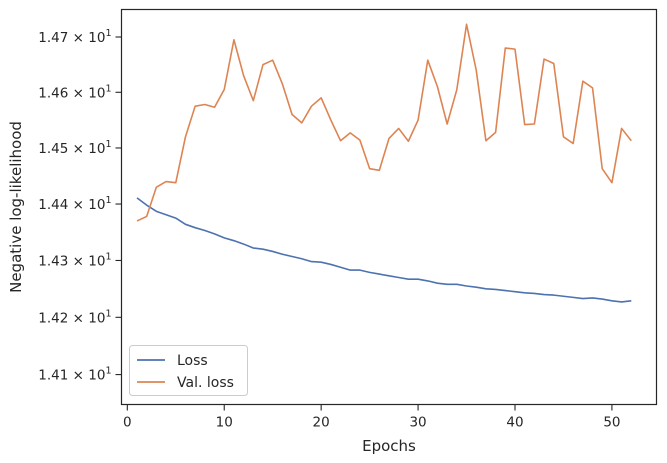  What do you see at coordinates (16, 207) in the screenshot?
I see `y-axis-label: Negative log-likelihood` at bounding box center [16, 207].